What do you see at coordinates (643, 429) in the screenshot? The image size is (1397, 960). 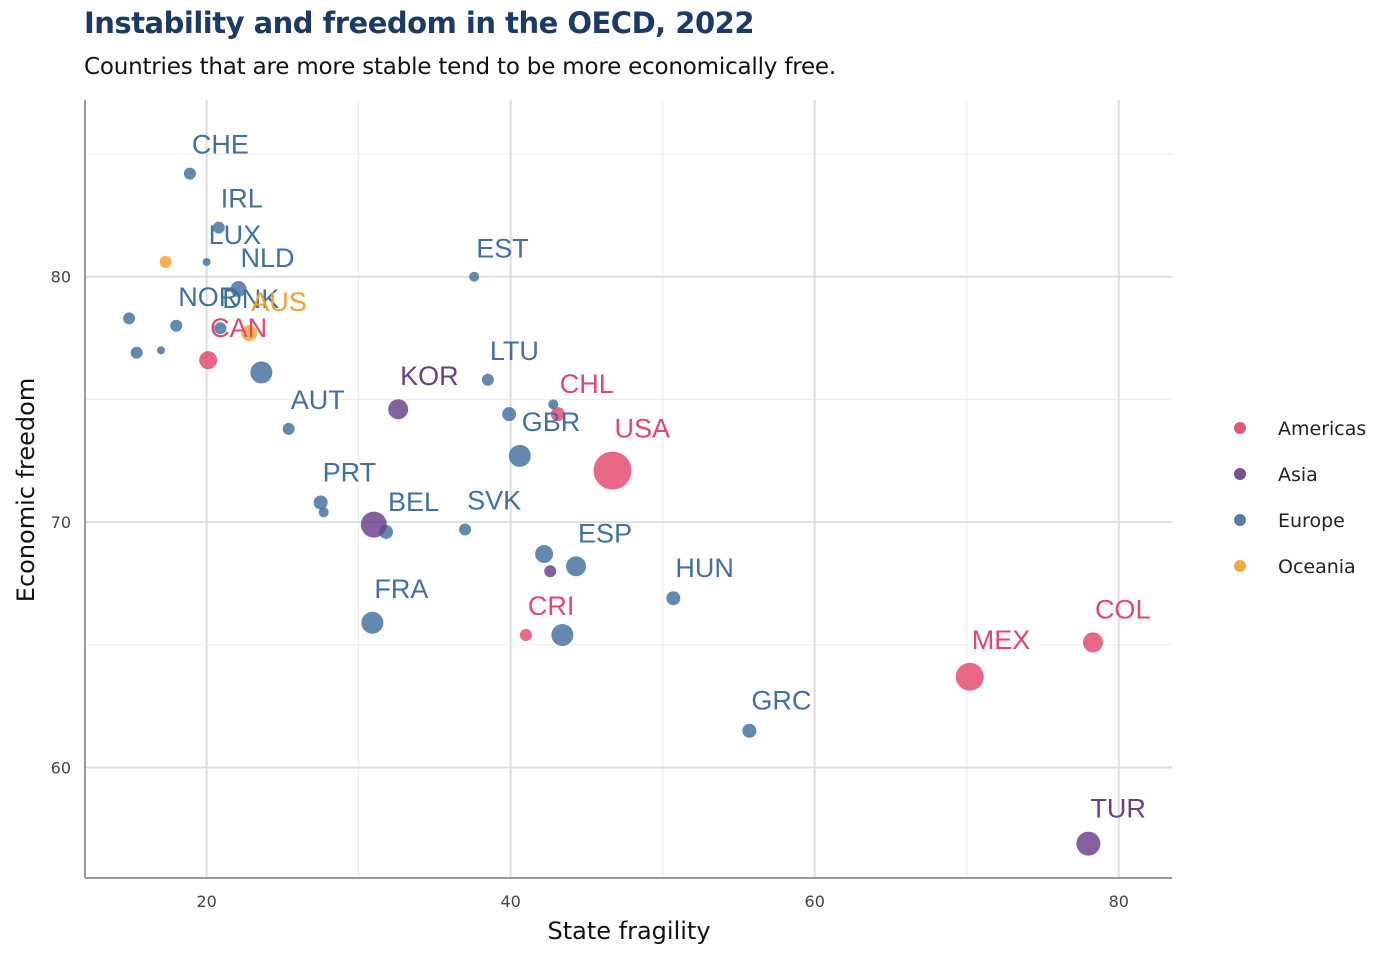 I see `point-label: USA` at bounding box center [643, 429].